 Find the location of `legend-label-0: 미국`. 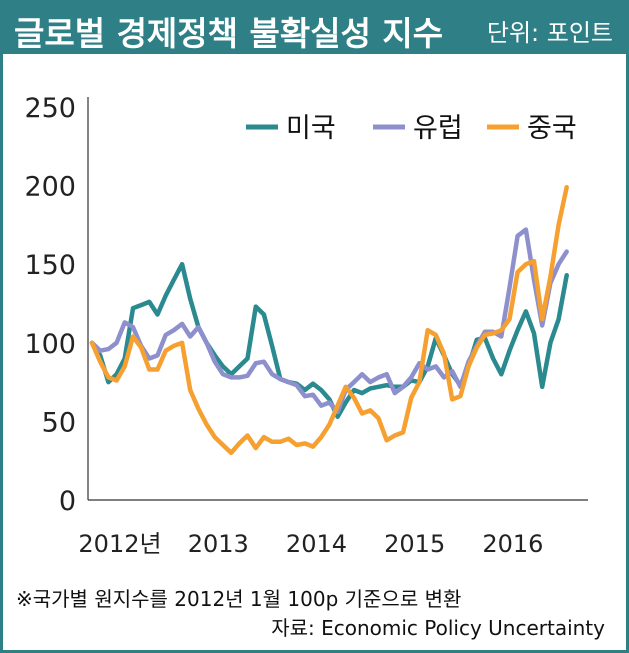

legend-label-0: 미국 is located at coordinates (311, 128).